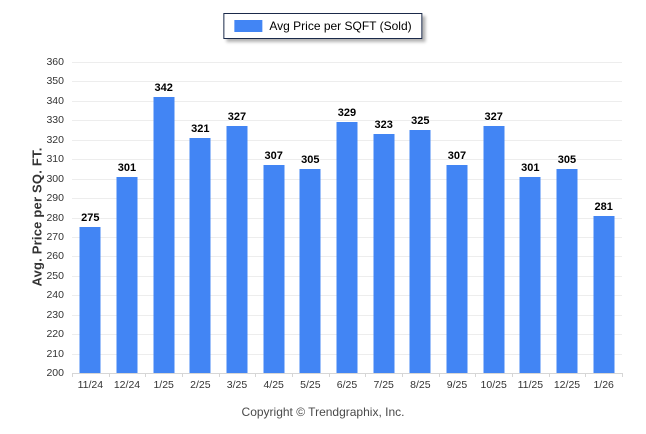 The width and height of the screenshot is (646, 434). What do you see at coordinates (127, 385) in the screenshot?
I see `x-tick-label: 12/24` at bounding box center [127, 385].